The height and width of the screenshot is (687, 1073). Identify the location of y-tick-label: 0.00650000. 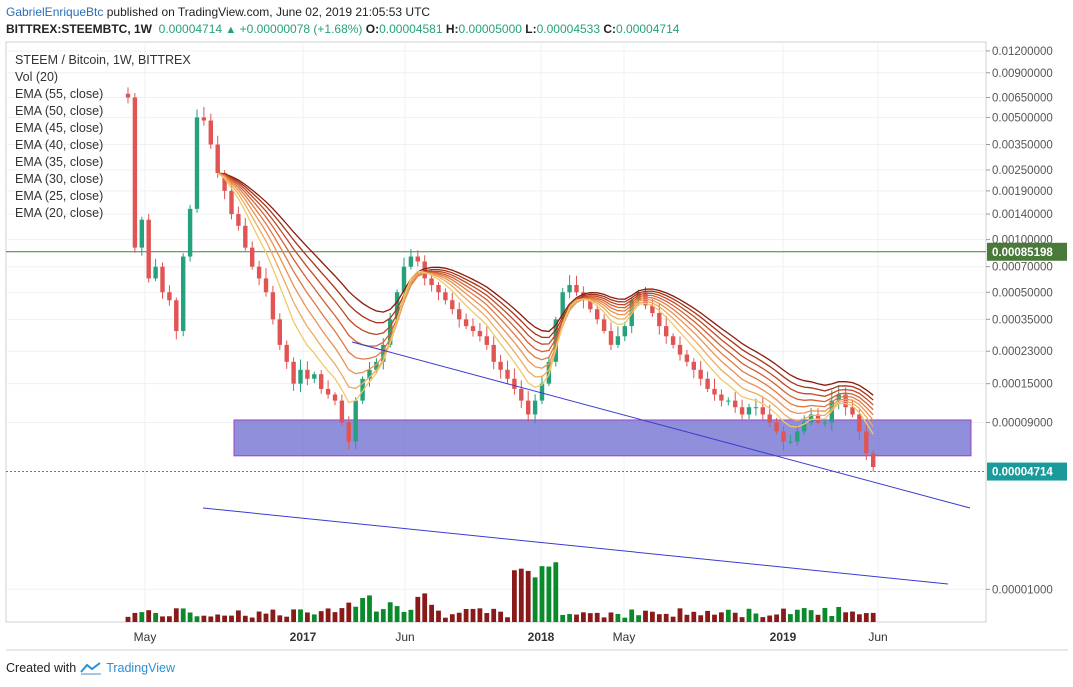
(1022, 98).